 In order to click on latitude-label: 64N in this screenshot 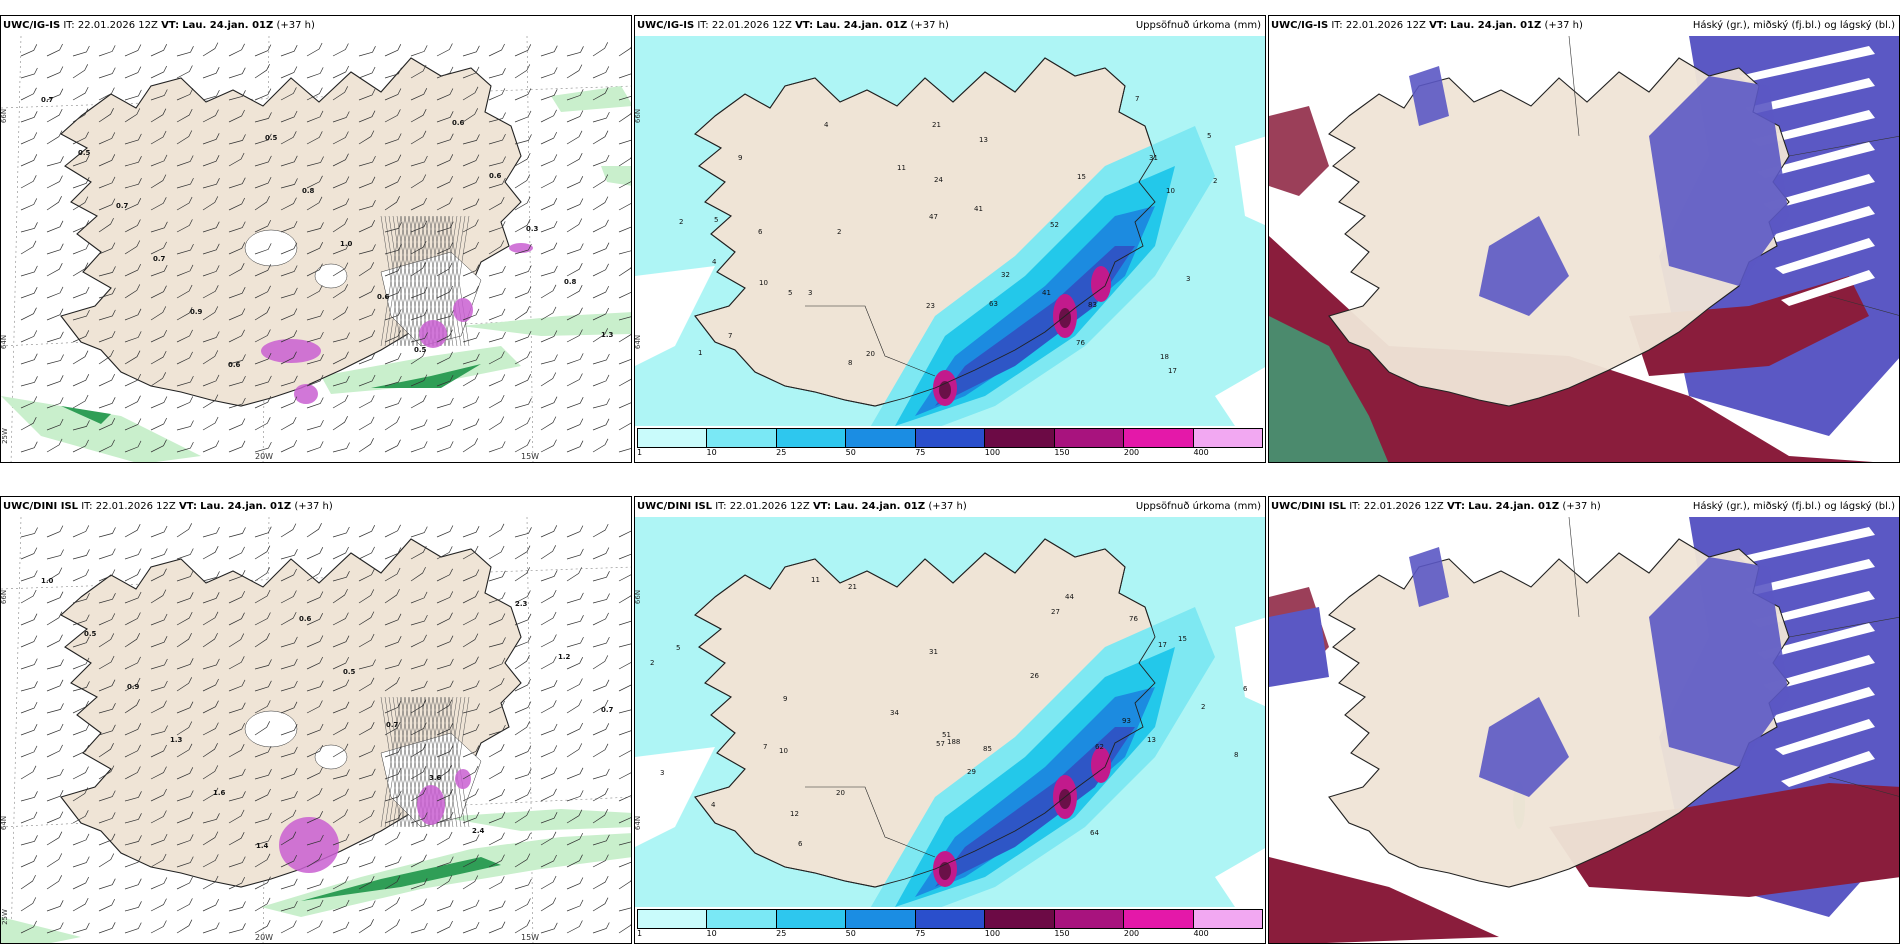, I will do `click(638, 823)`.